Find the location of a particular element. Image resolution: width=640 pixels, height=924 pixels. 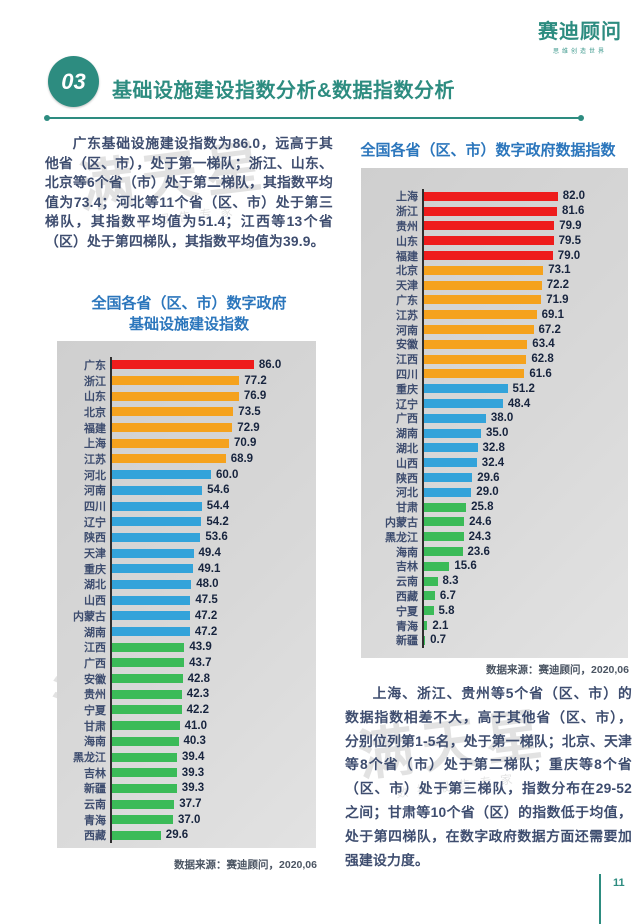

value-label: 70.9 is located at coordinates (245, 443).